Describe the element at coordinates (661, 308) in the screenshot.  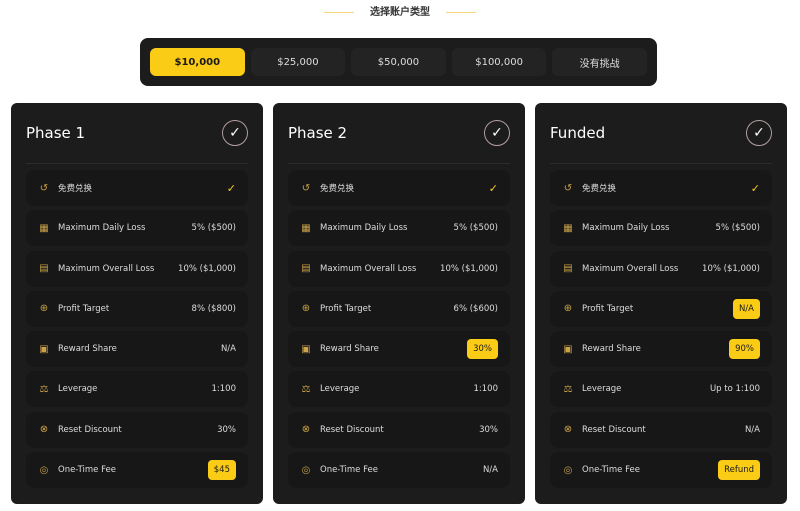
I see `feature-row: ⊕ Profit Target N/A` at that location.